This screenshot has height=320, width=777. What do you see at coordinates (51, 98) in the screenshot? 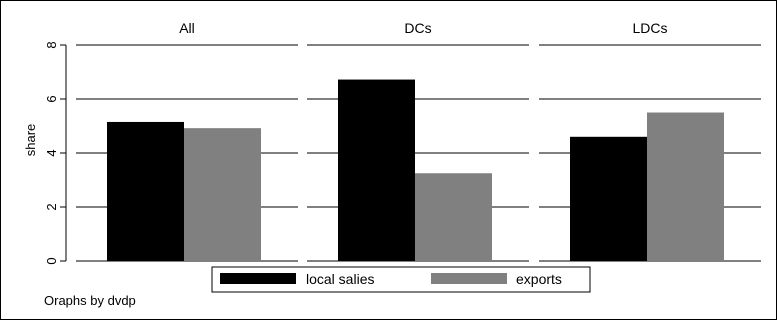
I see `y-tick-label: 6` at bounding box center [51, 98].